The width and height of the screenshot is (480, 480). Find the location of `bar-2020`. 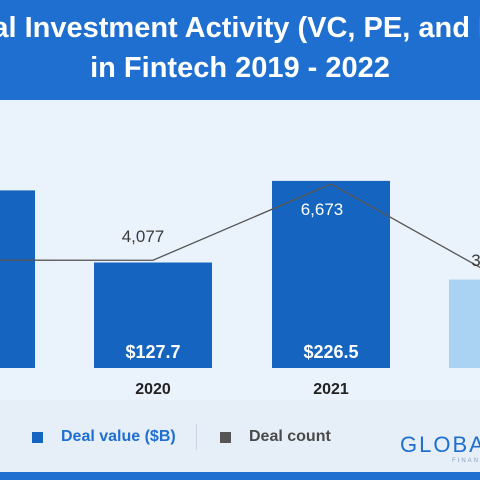

bar-2020 is located at coordinates (153, 315).